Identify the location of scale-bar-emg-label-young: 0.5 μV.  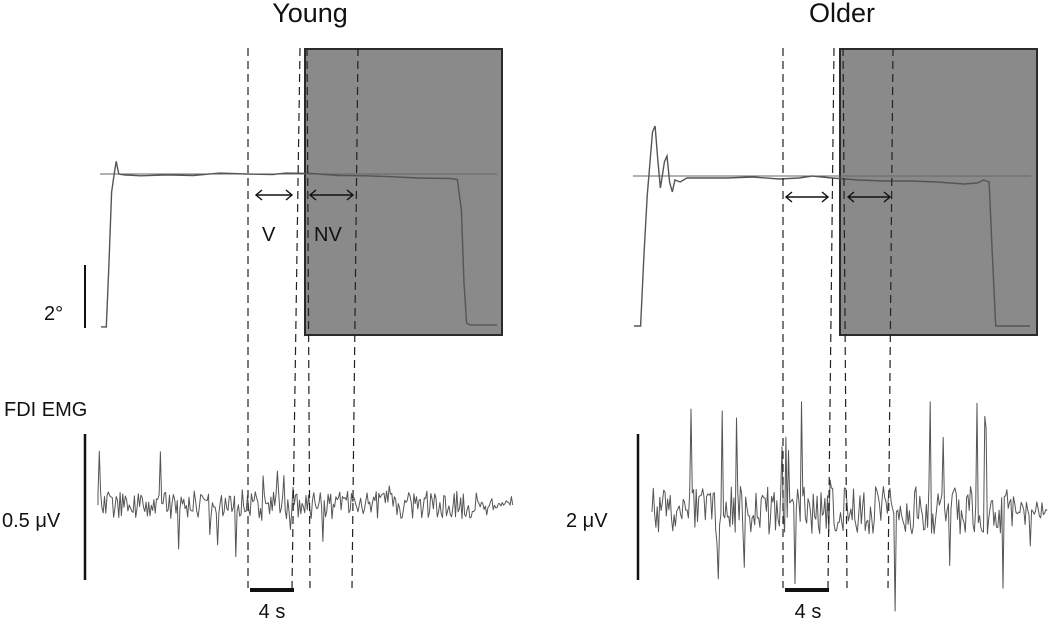
(31, 521).